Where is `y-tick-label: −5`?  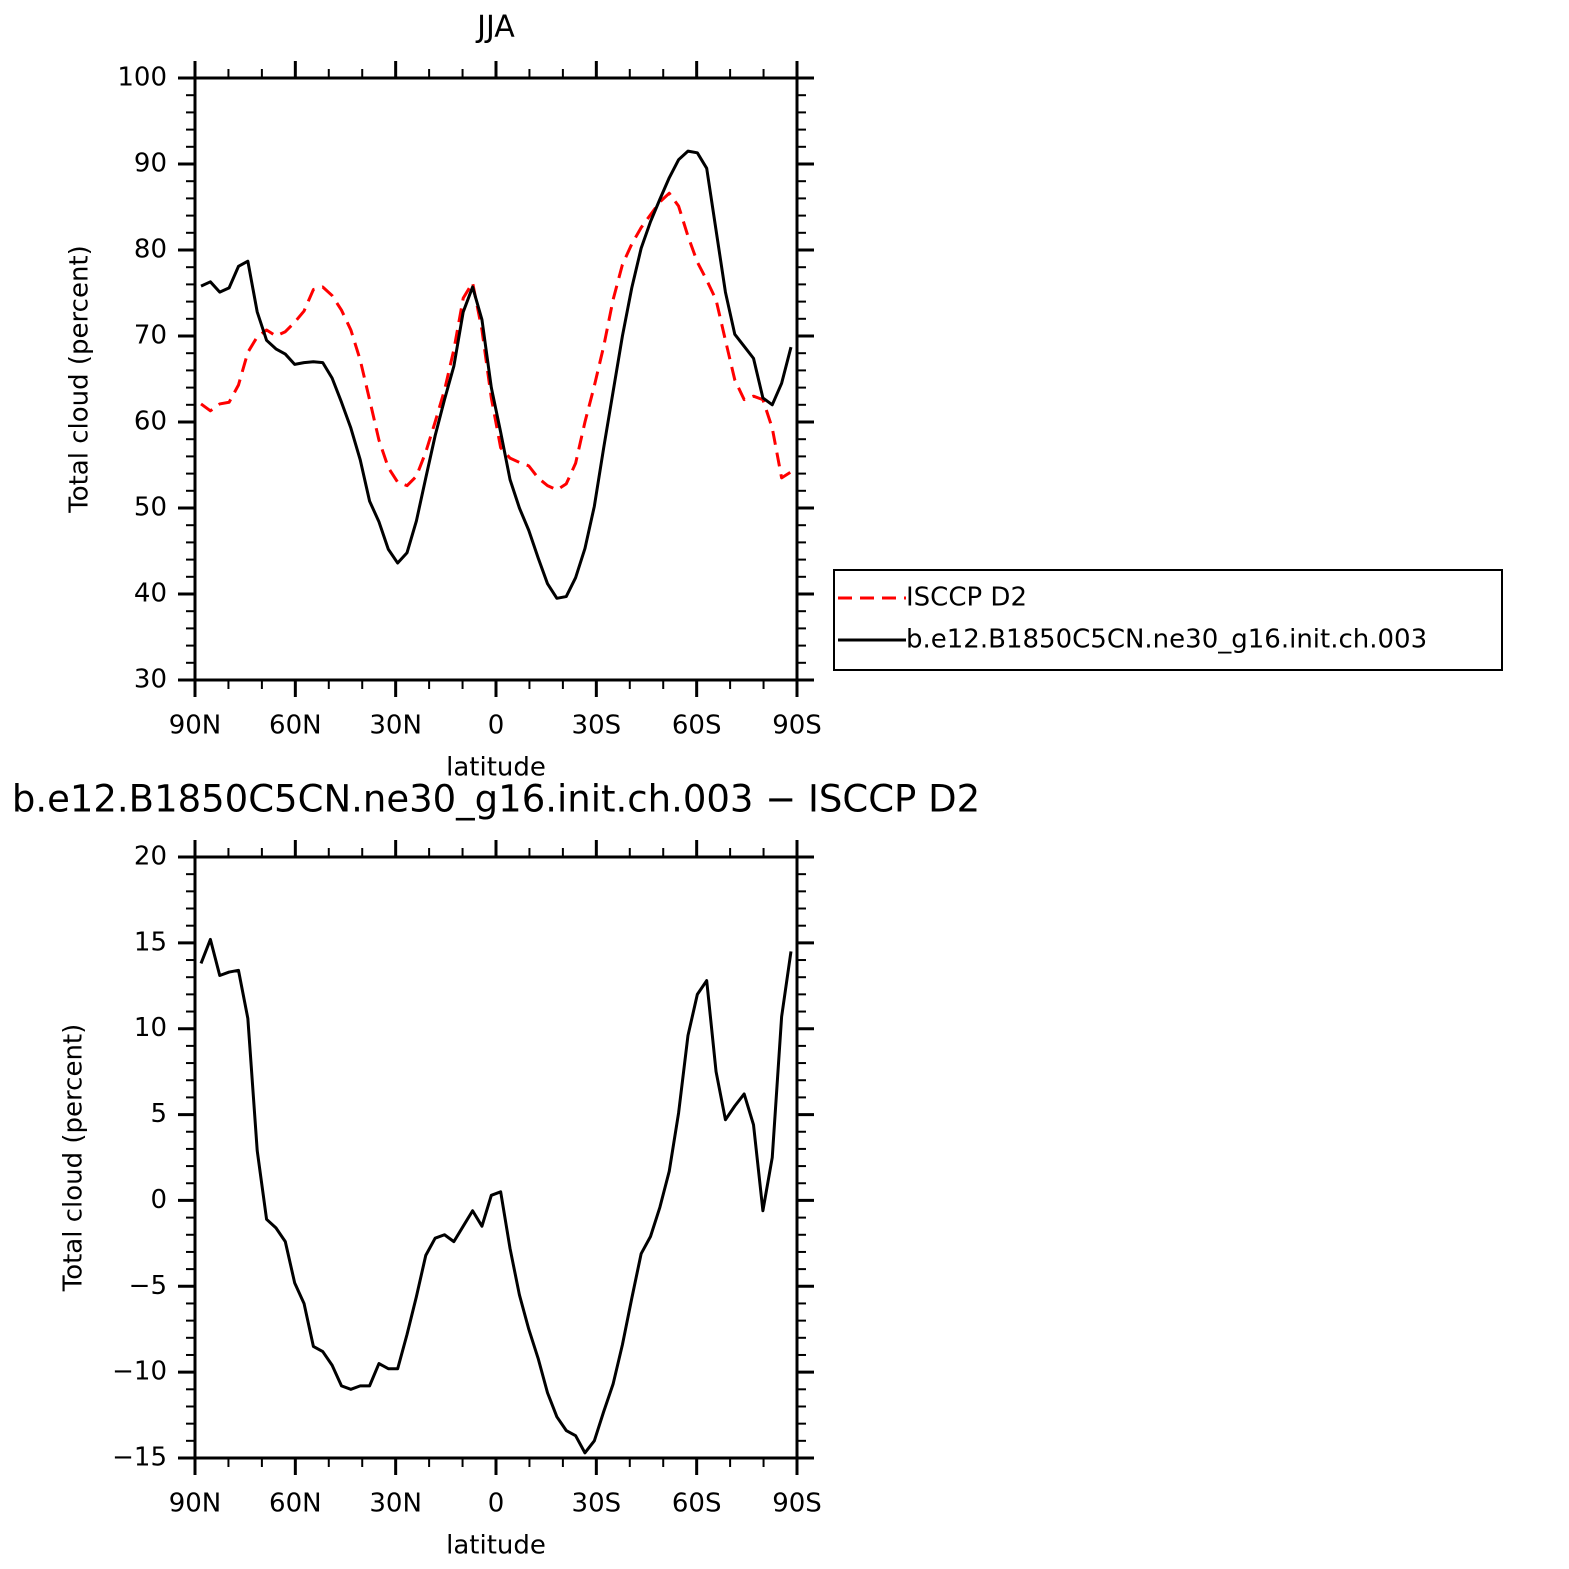 y-tick-label: −5 is located at coordinates (148, 1286).